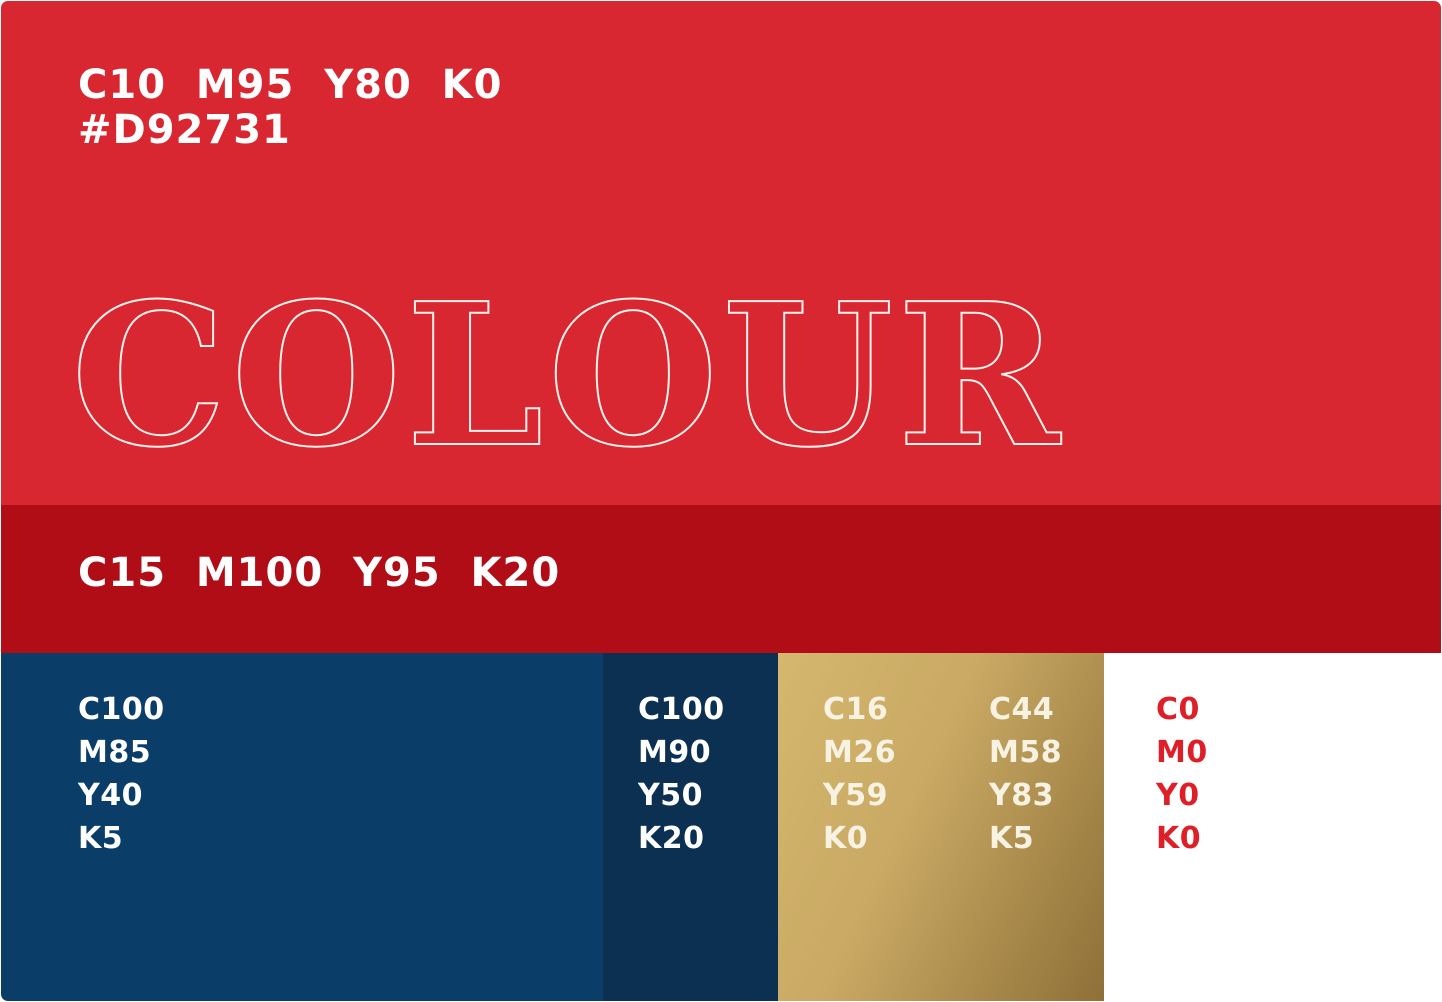  Describe the element at coordinates (340, 774) in the screenshot. I see `navy-swatch-values: C100 M85 Y40 K5` at that location.